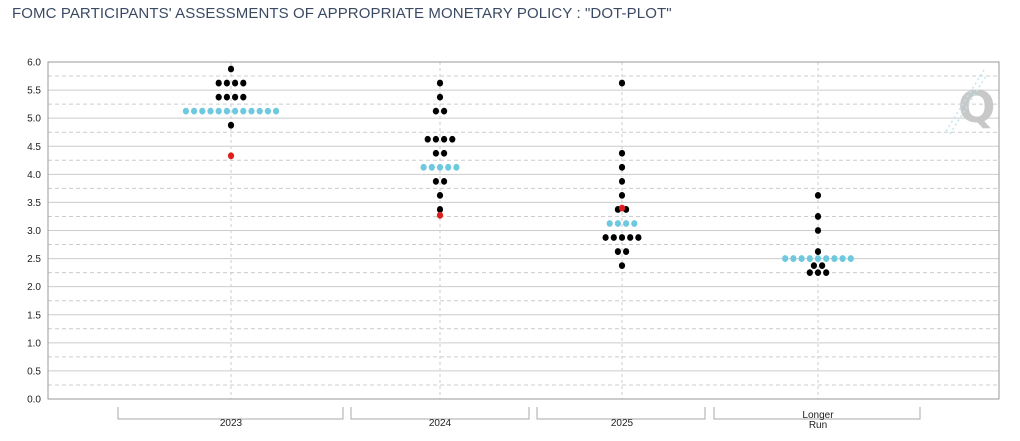 The image size is (1020, 441). What do you see at coordinates (34, 231) in the screenshot?
I see `y-tick-label: 3.0` at bounding box center [34, 231].